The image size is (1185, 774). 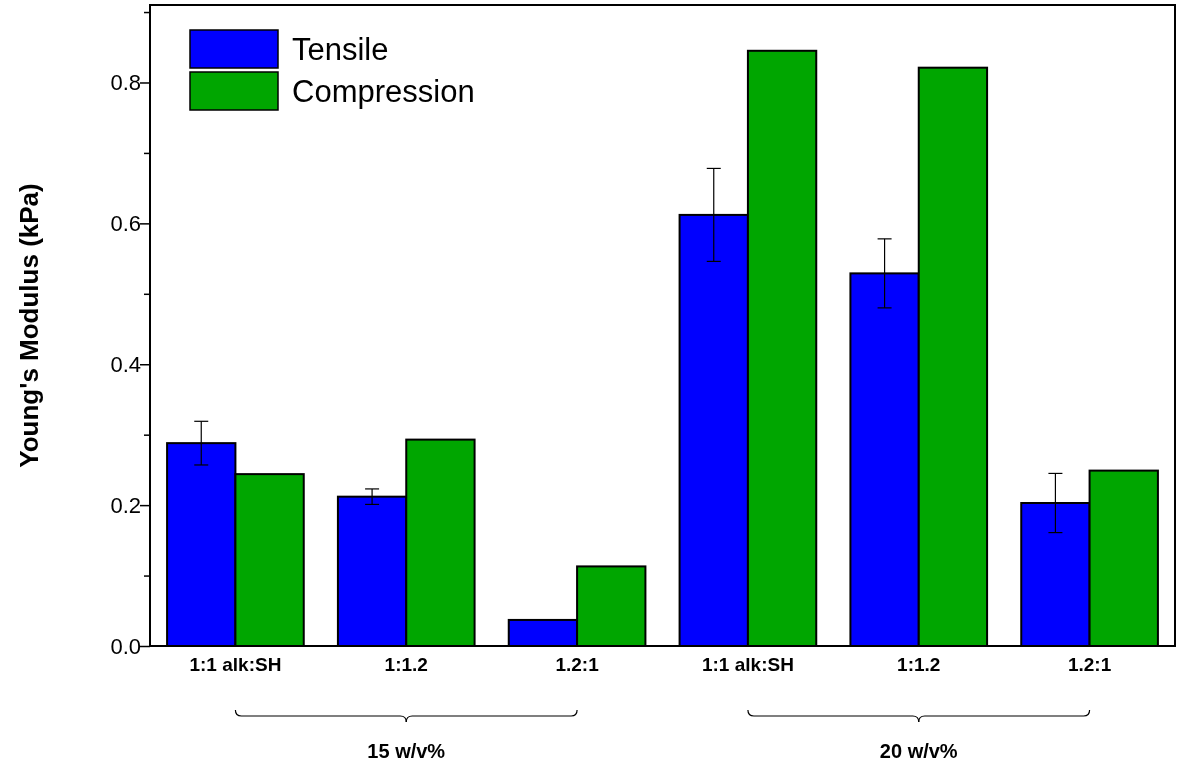 I want to click on y-tick-label: 0.4, so click(x=125, y=364).